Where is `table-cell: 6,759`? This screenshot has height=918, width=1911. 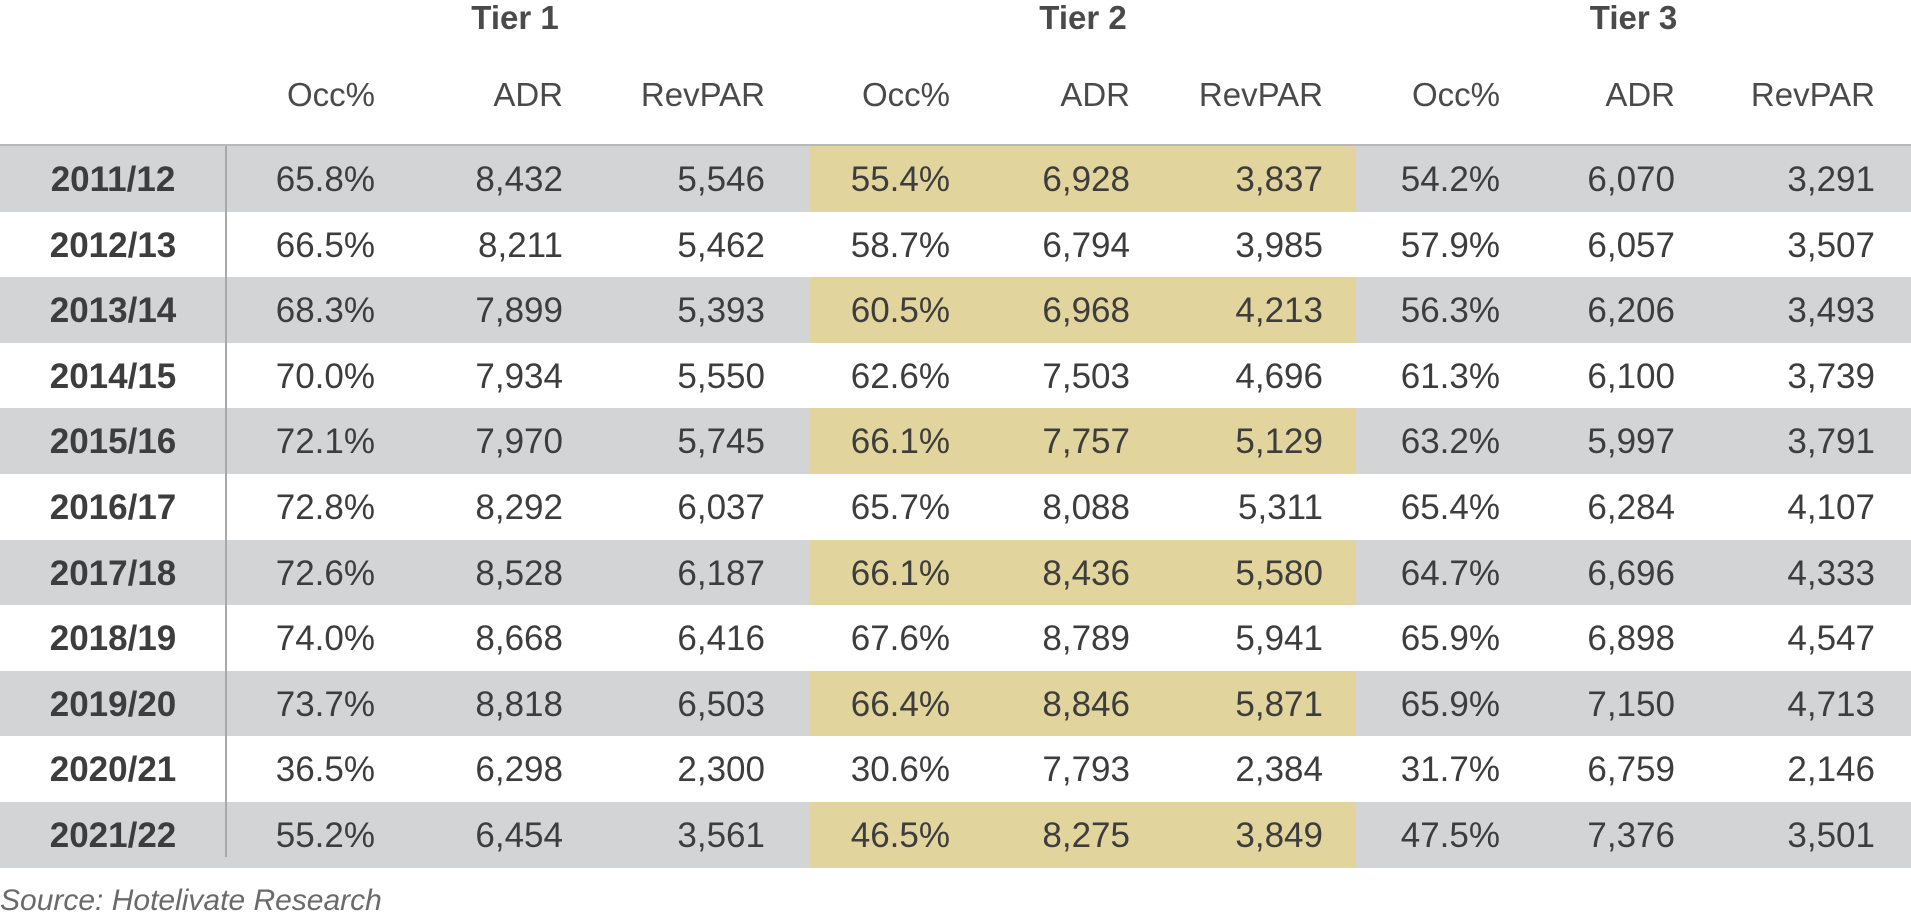
table-cell: 6,759 is located at coordinates (1631, 770).